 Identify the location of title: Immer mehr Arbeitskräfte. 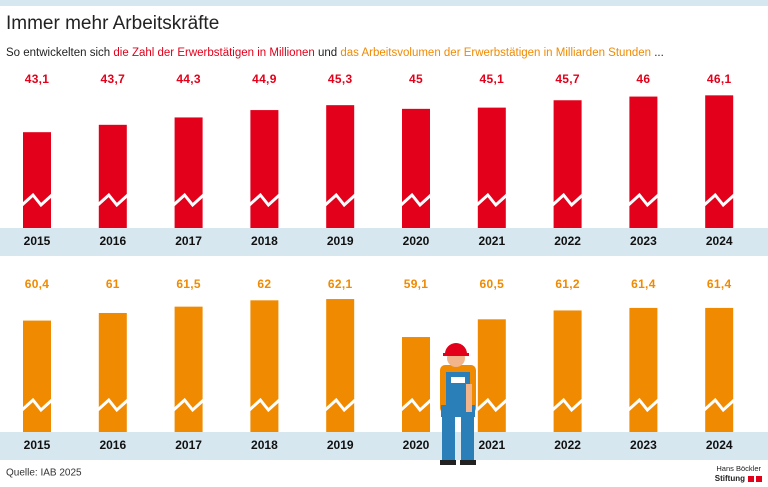
(112, 23).